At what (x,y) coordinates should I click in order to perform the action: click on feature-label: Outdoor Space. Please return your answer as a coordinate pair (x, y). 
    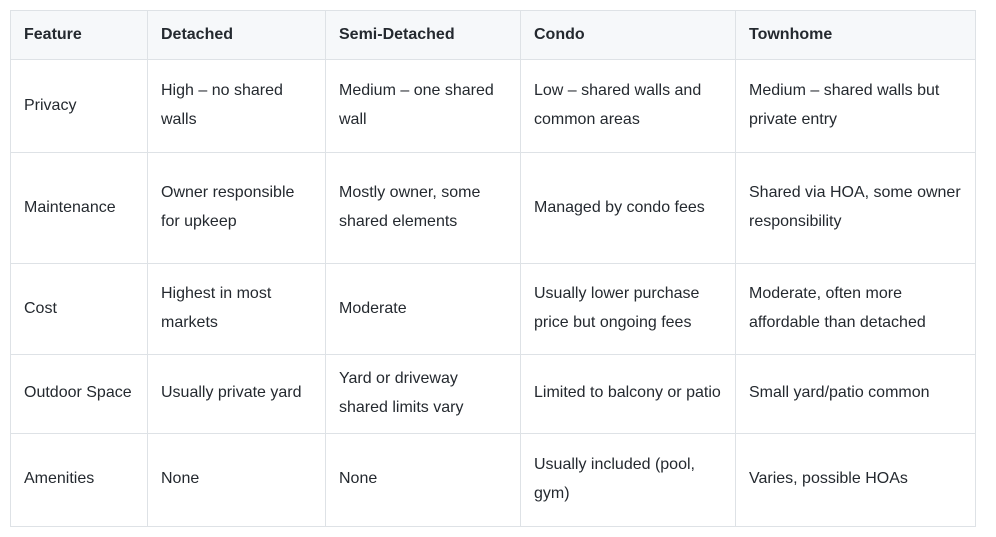
    Looking at the image, I should click on (79, 394).